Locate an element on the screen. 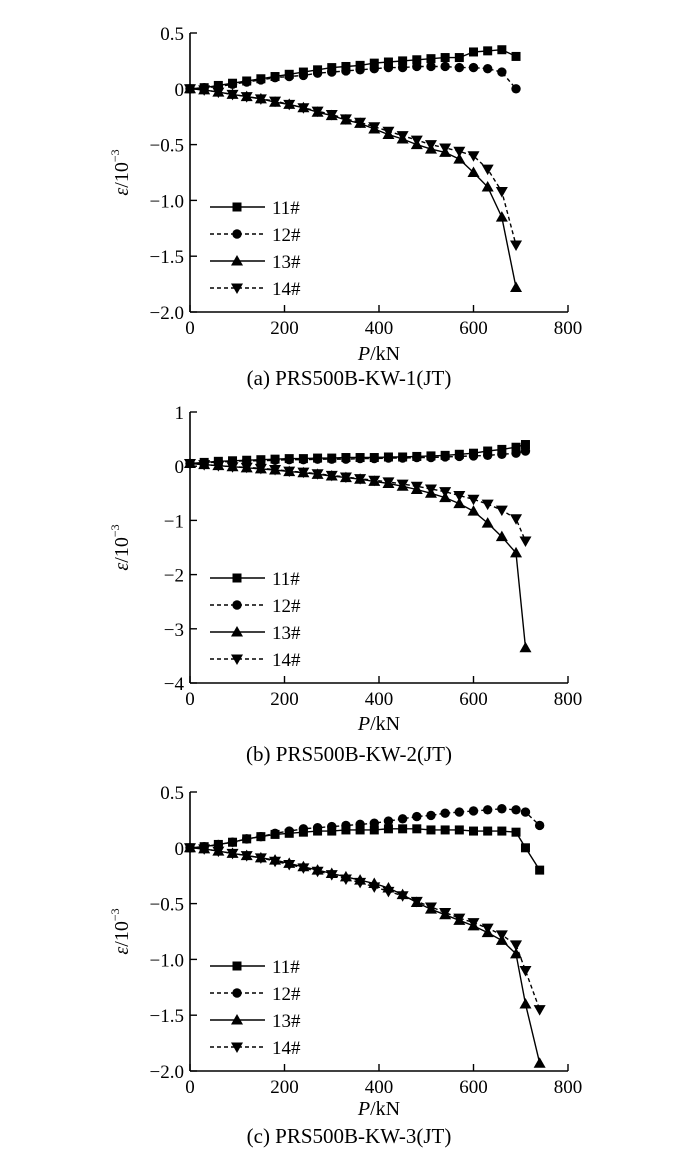  legend: 11# 12# 13# 14# is located at coordinates (255, 620).